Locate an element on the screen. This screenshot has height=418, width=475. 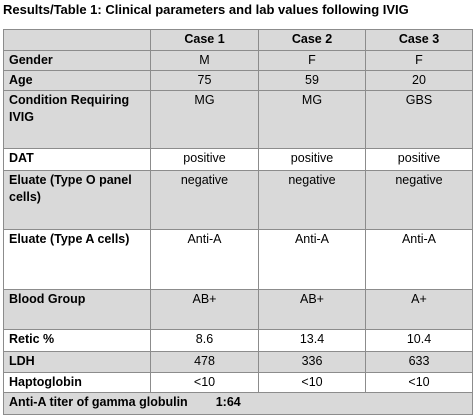
row-ldh: LDH 478 336 633 is located at coordinates (238, 362).